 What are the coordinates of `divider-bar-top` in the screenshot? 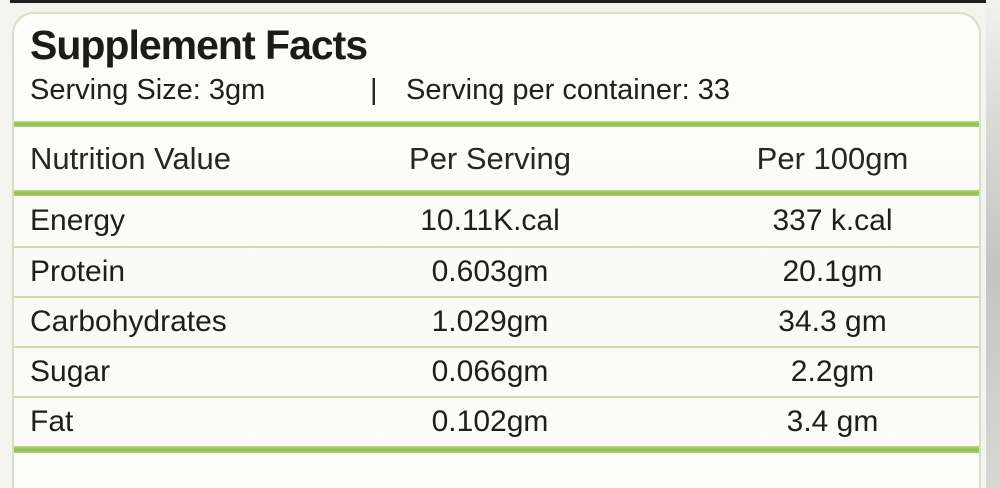 It's located at (496, 124).